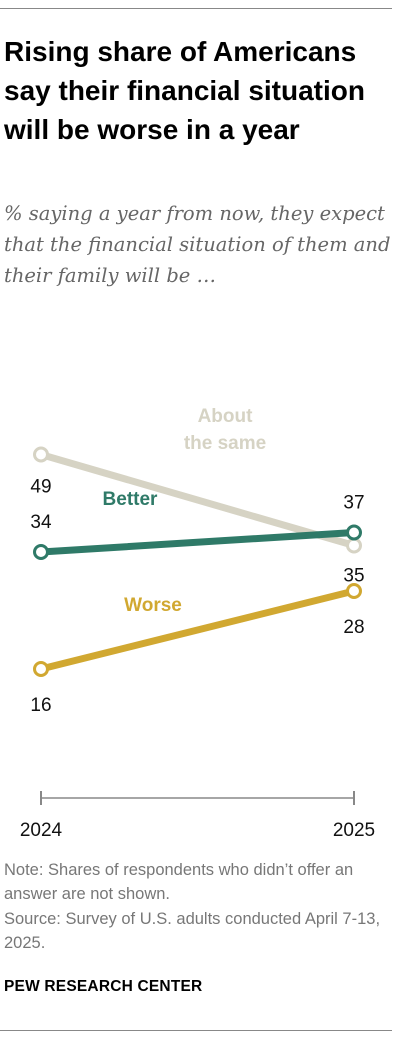 The height and width of the screenshot is (1040, 400). Describe the element at coordinates (353, 576) in the screenshot. I see `value-label-0-1: 35` at that location.